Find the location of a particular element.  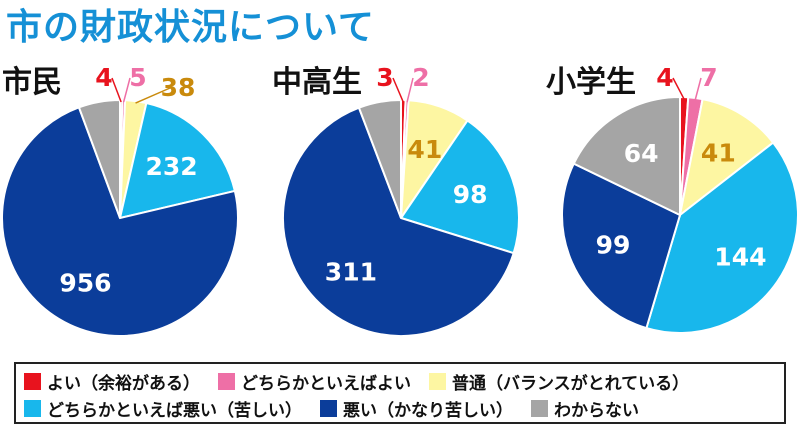

page-title: 市の財政状況について is located at coordinates (190, 27).